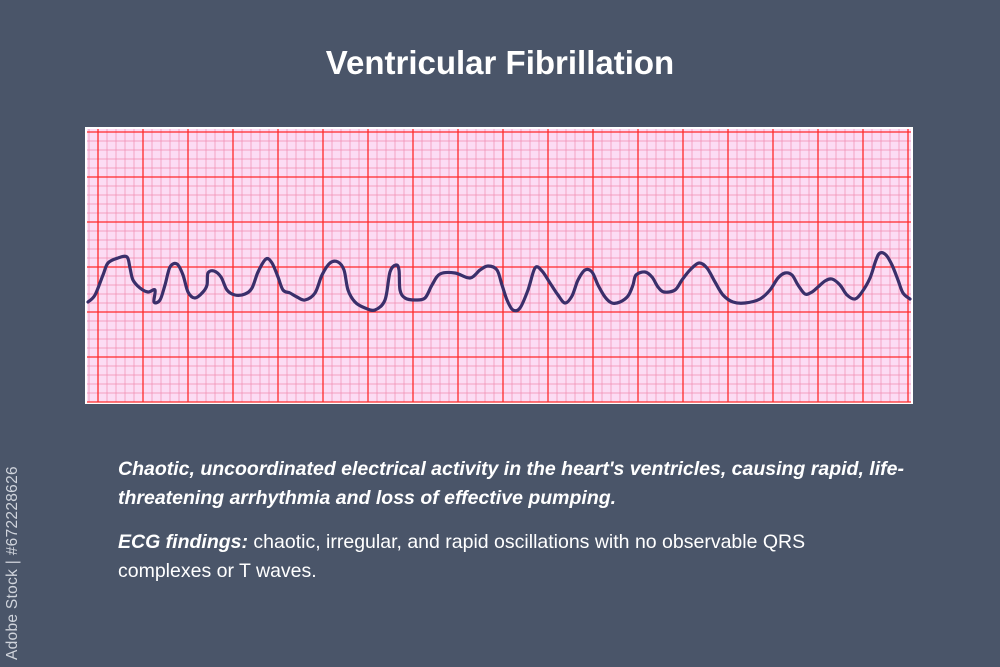  I want to click on findings-label: ECG findings:, so click(183, 542).